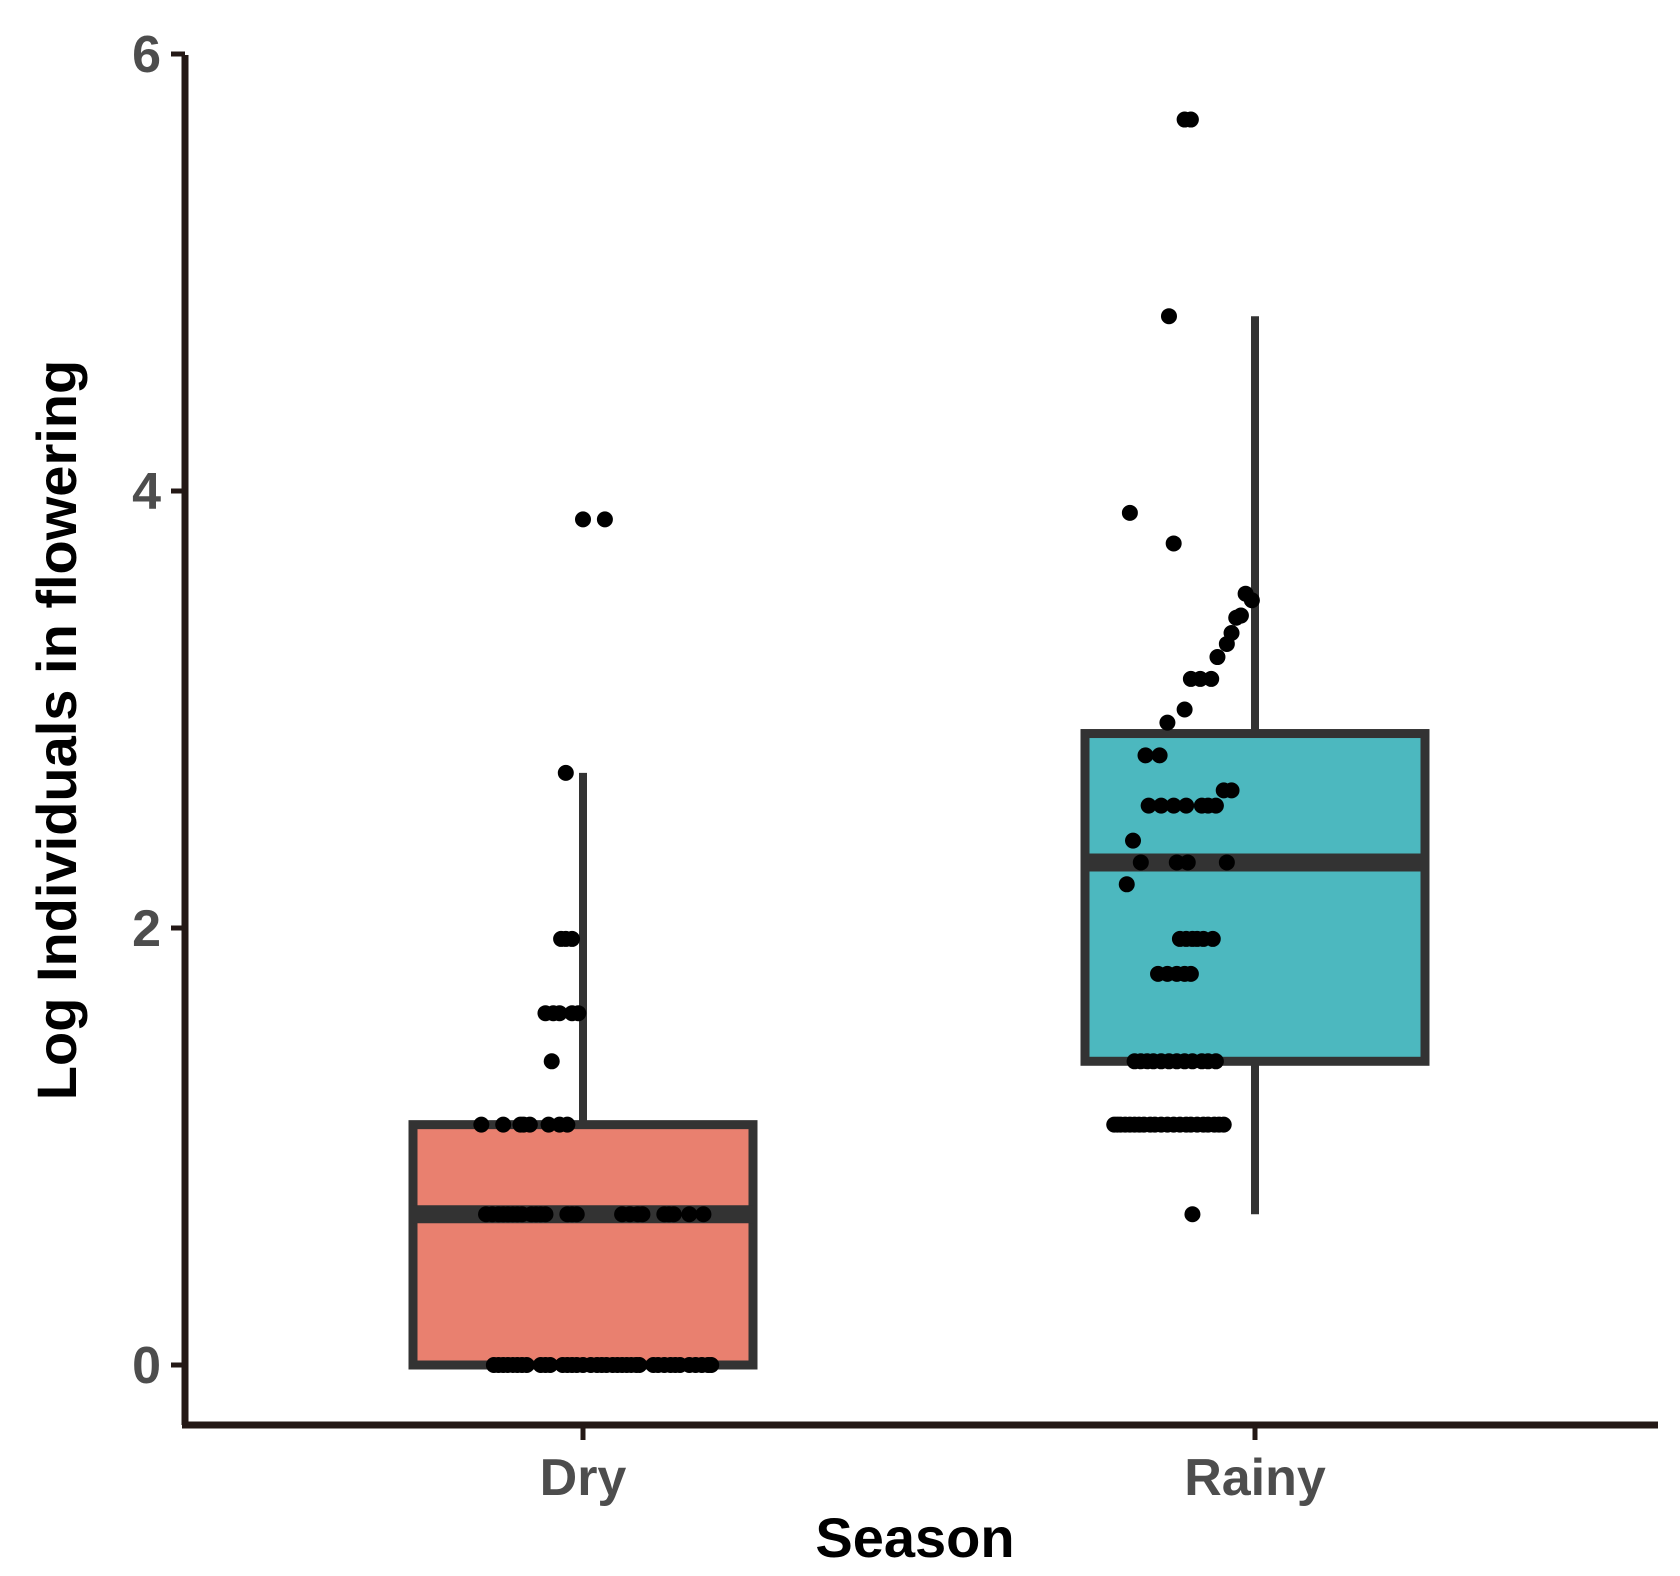  Describe the element at coordinates (583, 1478) in the screenshot. I see `x-tick-label-dry: Dry` at that location.